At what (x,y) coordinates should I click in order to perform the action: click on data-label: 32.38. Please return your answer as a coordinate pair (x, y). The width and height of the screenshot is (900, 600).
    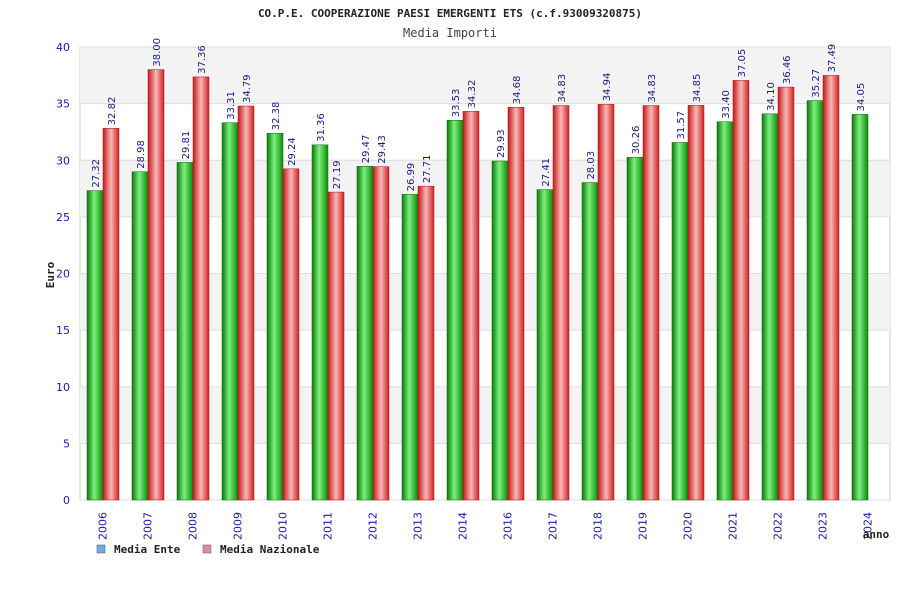
    Looking at the image, I should click on (276, 116).